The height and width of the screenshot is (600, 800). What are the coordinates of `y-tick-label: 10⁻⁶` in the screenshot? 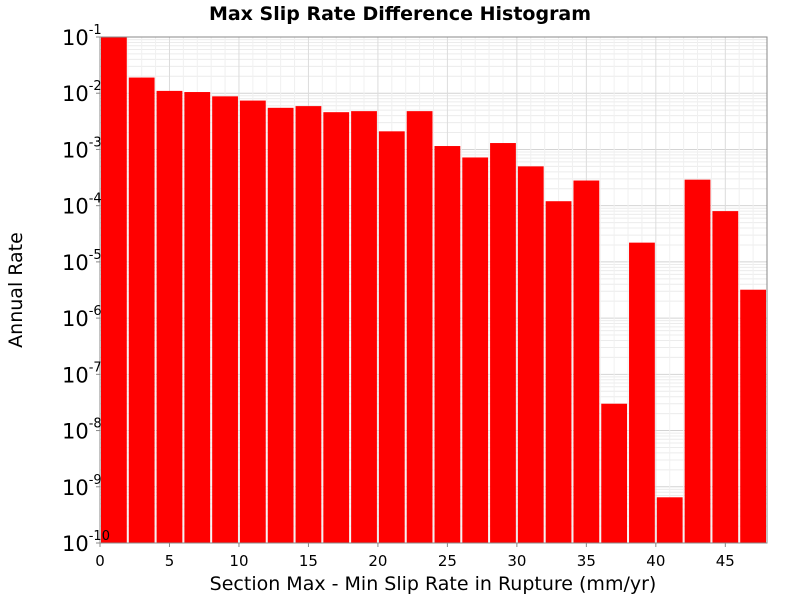 It's located at (82, 317).